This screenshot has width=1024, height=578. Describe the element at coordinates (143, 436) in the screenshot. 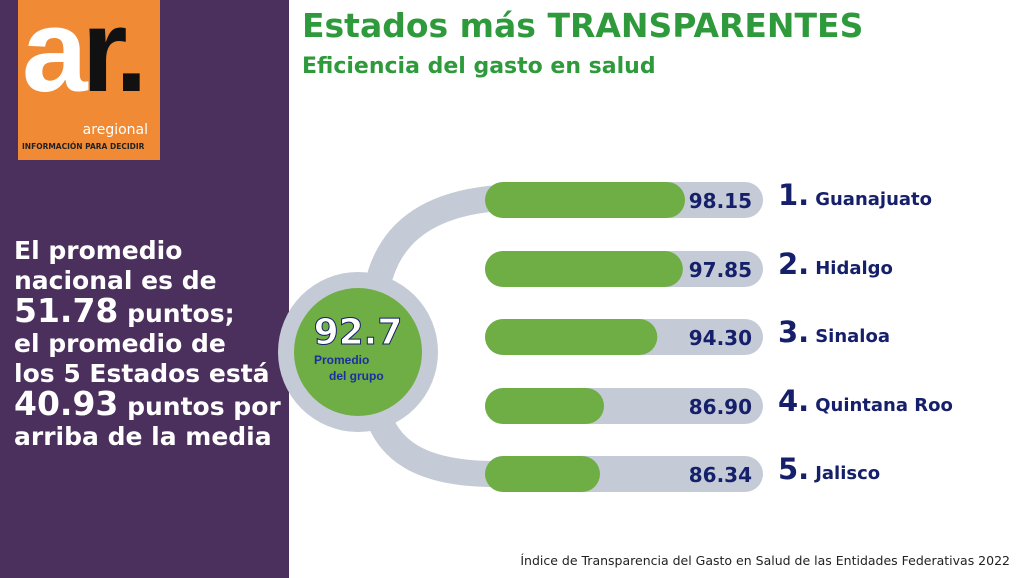

I see `summary-line: arriba de la media` at that location.